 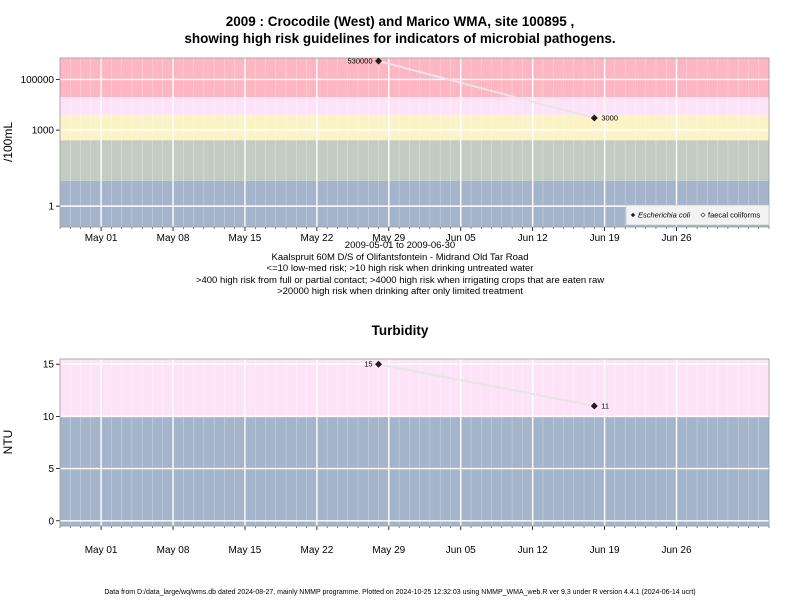 What do you see at coordinates (51, 521) in the screenshot?
I see `chart2-y-tick-label: 0` at bounding box center [51, 521].